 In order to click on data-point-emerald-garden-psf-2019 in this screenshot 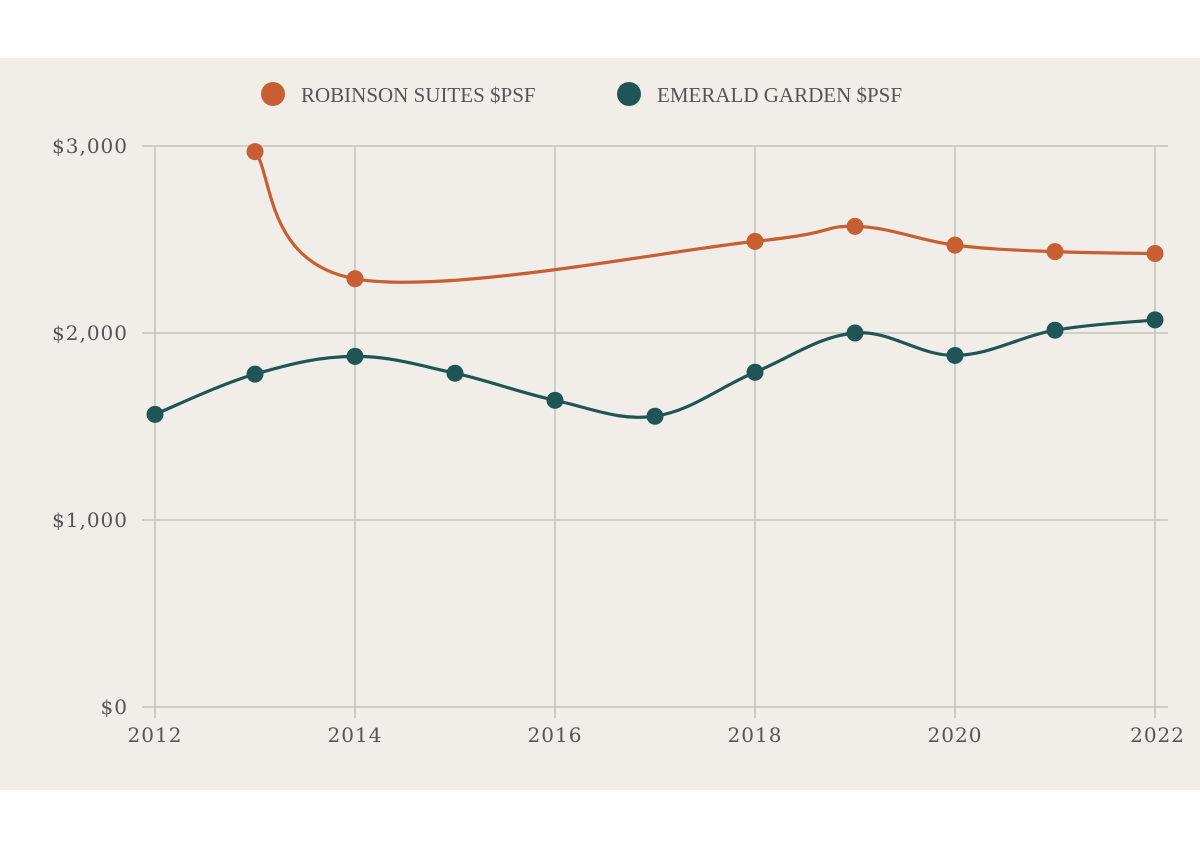, I will do `click(855, 333)`.